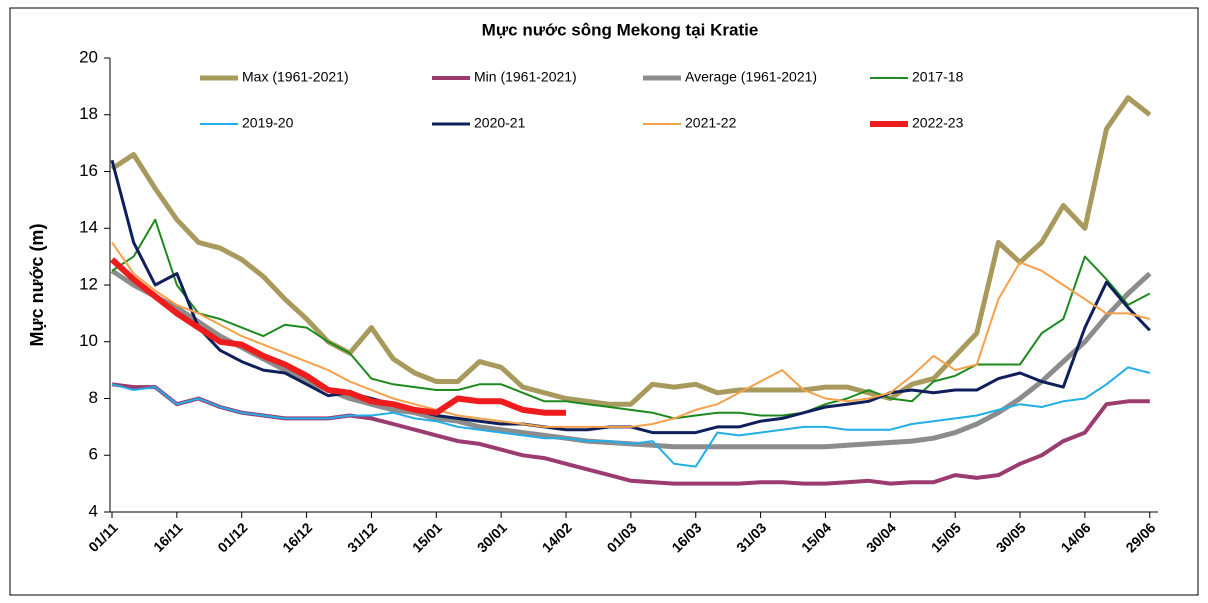  I want to click on y-tick-label: 4, so click(93, 510).